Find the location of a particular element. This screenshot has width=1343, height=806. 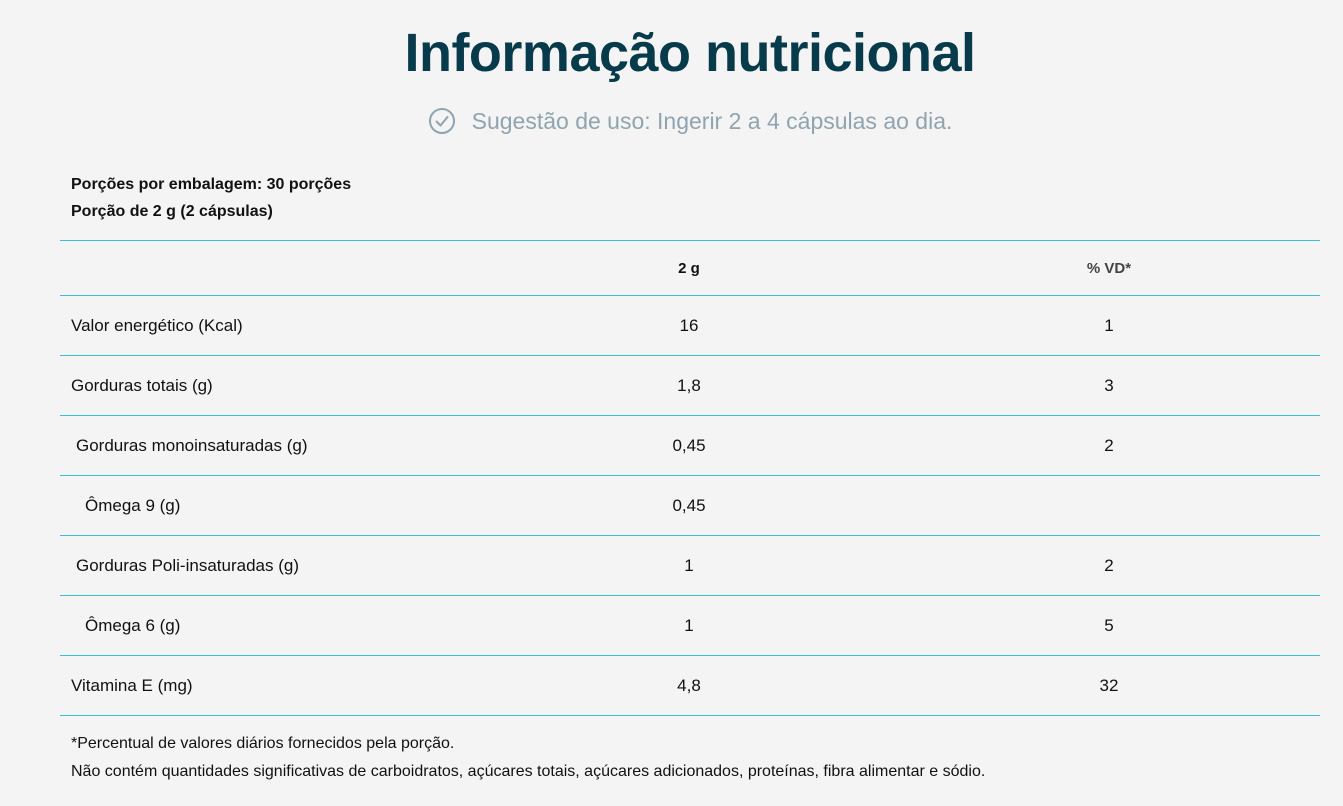

table-header-row: 2 g % VD* is located at coordinates (690, 268).